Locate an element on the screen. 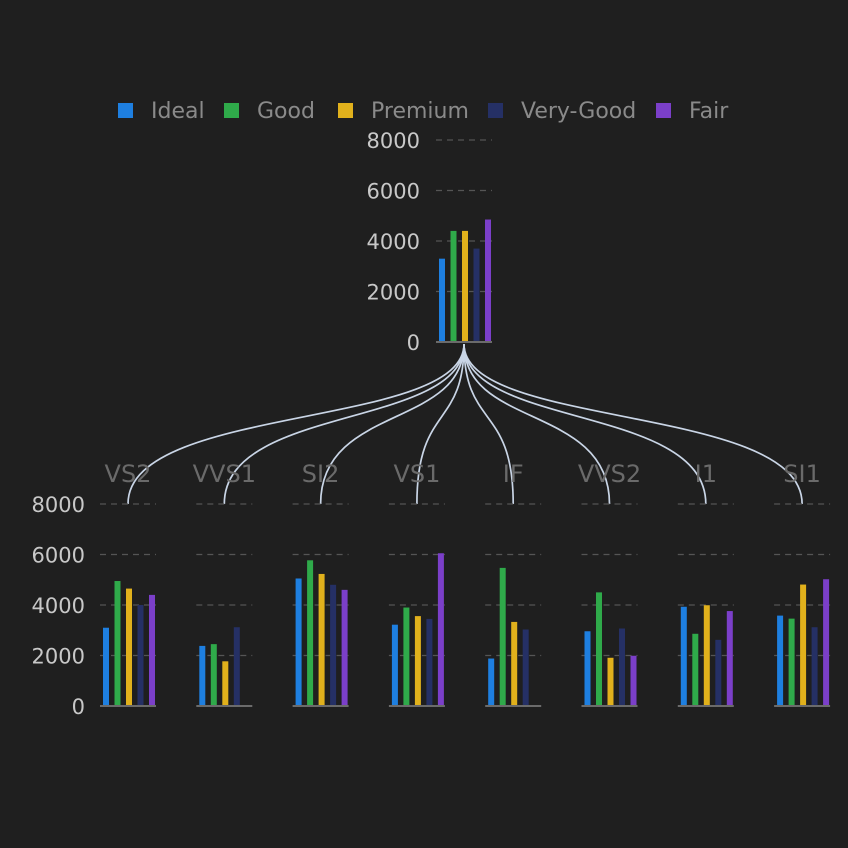 The width and height of the screenshot is (848, 848). group-if-bar-good is located at coordinates (502, 636).